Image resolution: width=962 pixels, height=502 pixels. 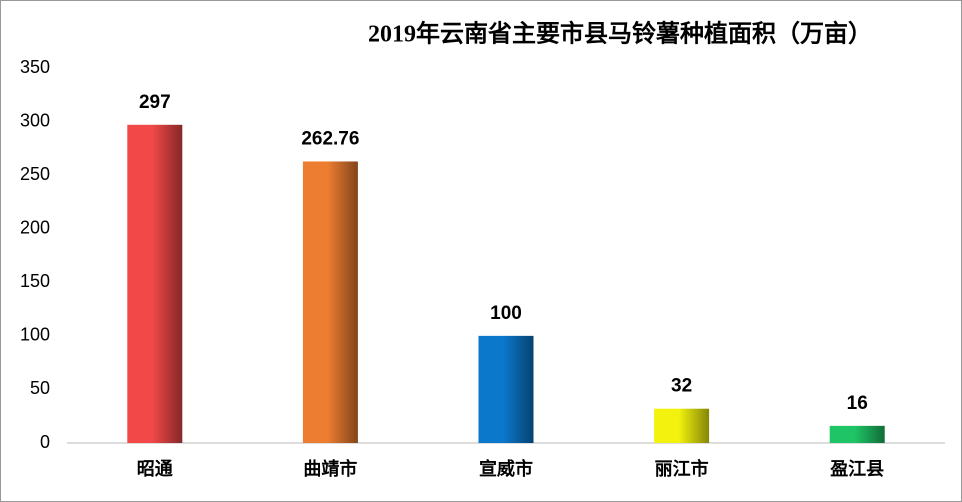 What do you see at coordinates (155, 102) in the screenshot?
I see `data-label: 297` at bounding box center [155, 102].